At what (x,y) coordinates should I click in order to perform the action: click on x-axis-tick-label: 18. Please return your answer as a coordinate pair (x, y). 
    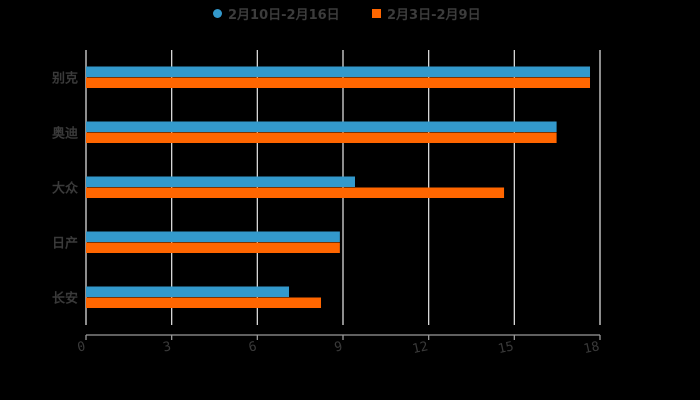
    Looking at the image, I should click on (591, 348).